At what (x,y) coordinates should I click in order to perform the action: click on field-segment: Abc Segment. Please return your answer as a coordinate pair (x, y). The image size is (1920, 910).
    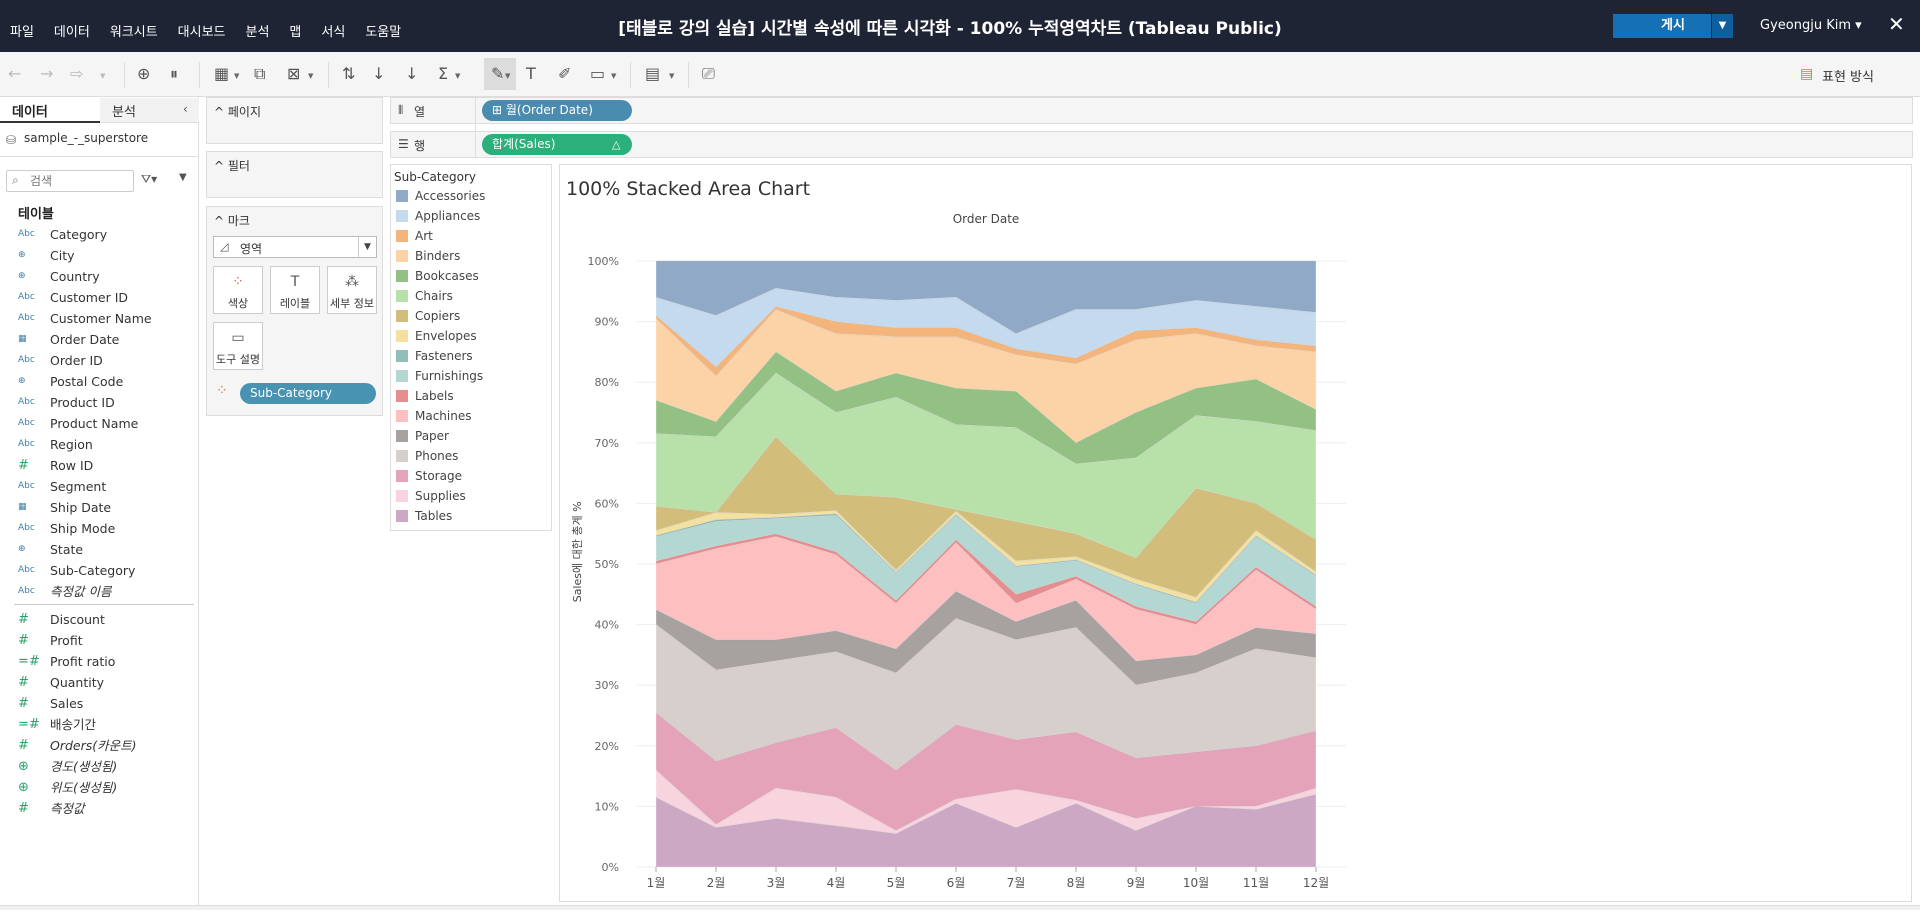
    Looking at the image, I should click on (99, 486).